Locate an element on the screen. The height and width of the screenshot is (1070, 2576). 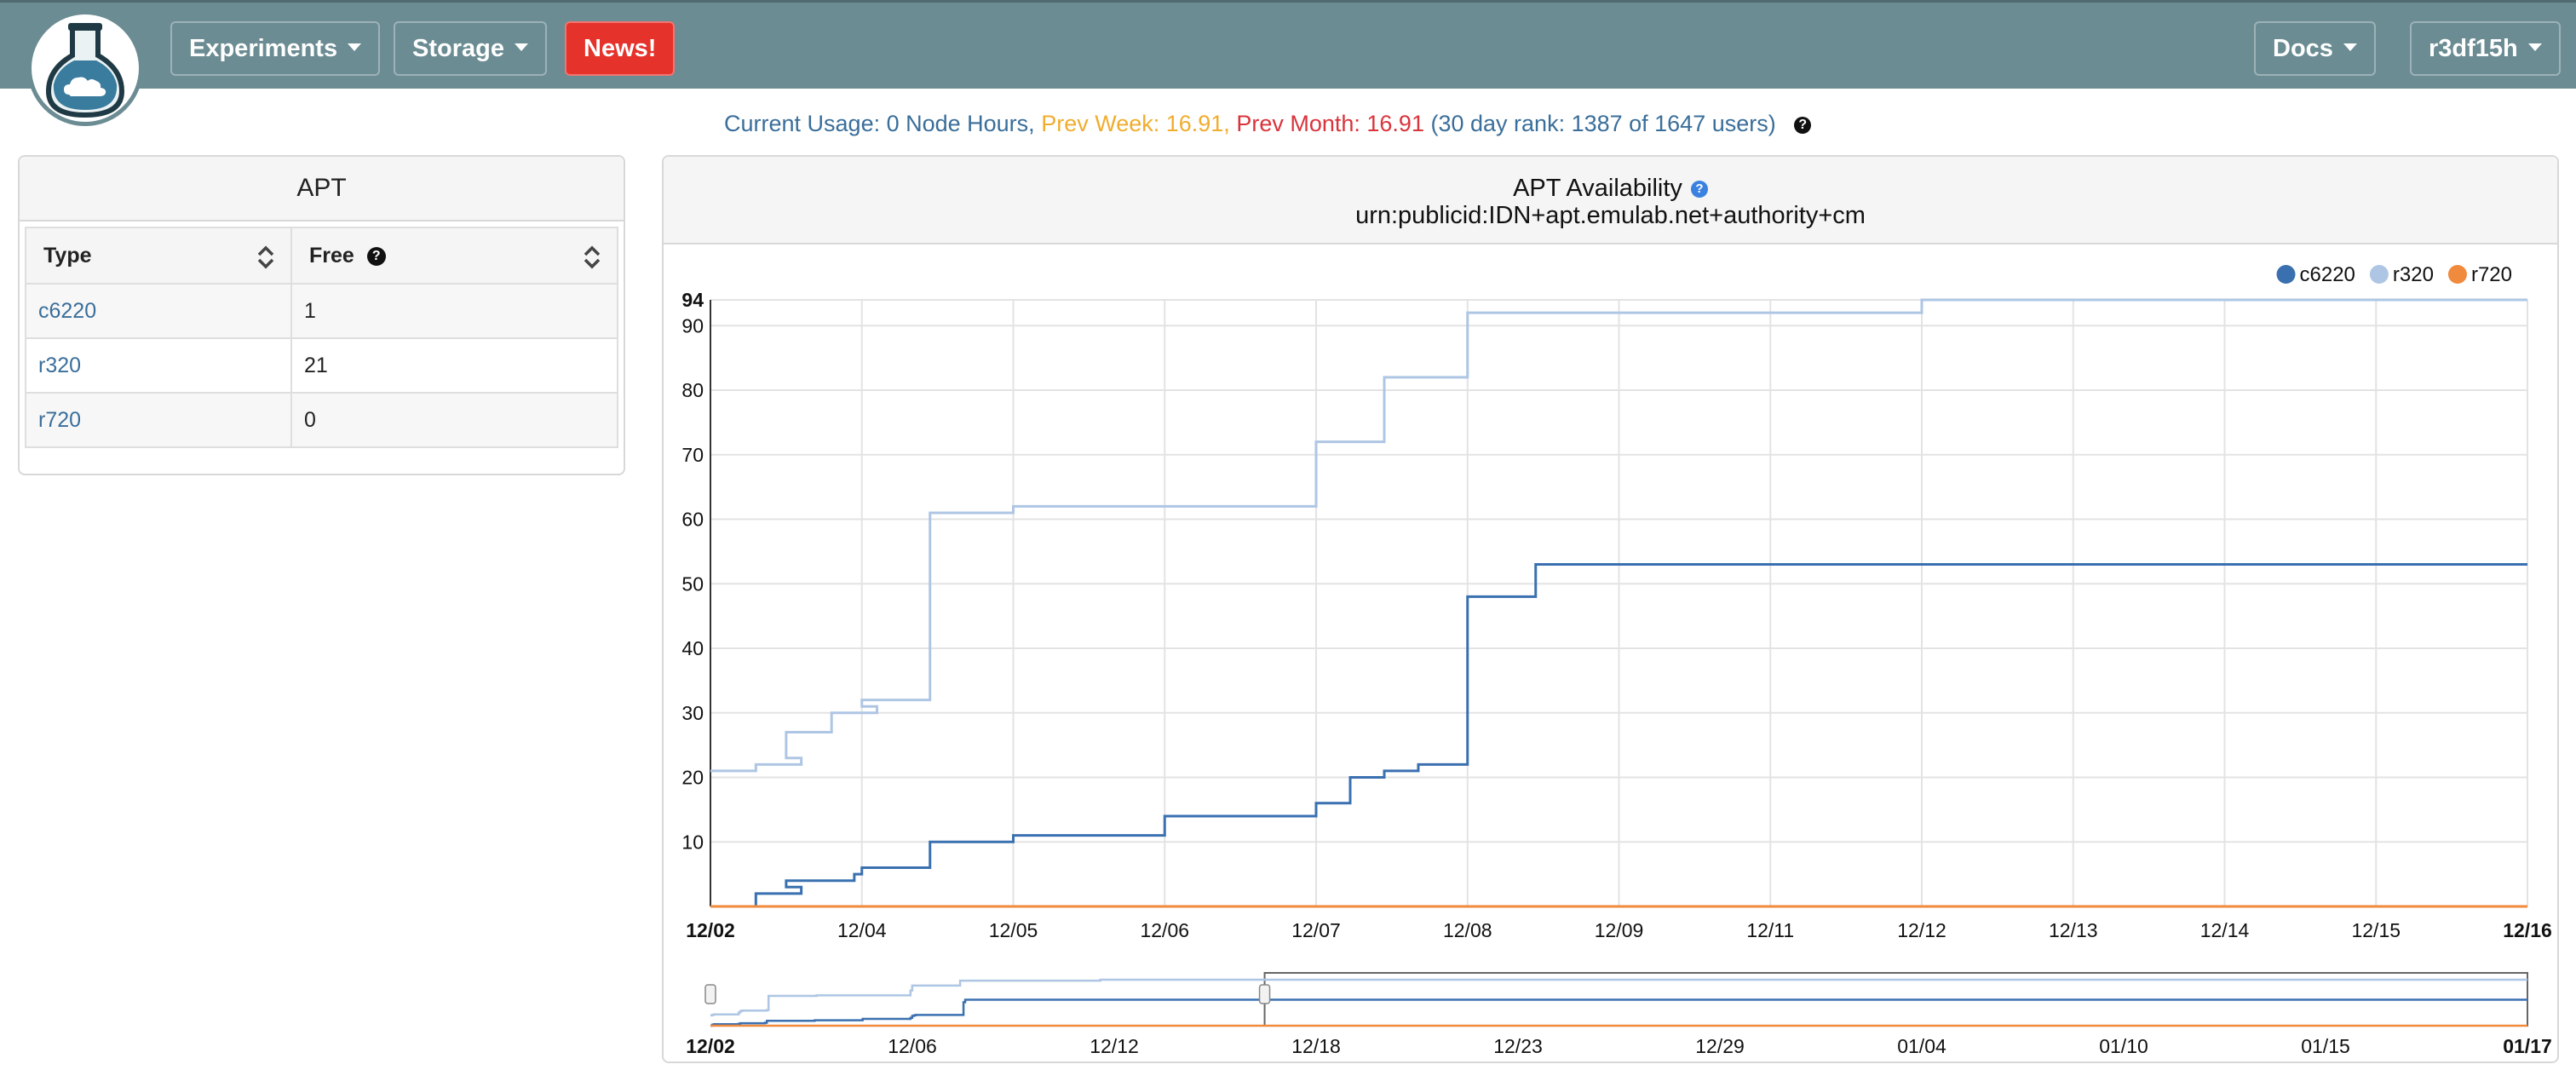
y-tick-label: 70 is located at coordinates (693, 455).